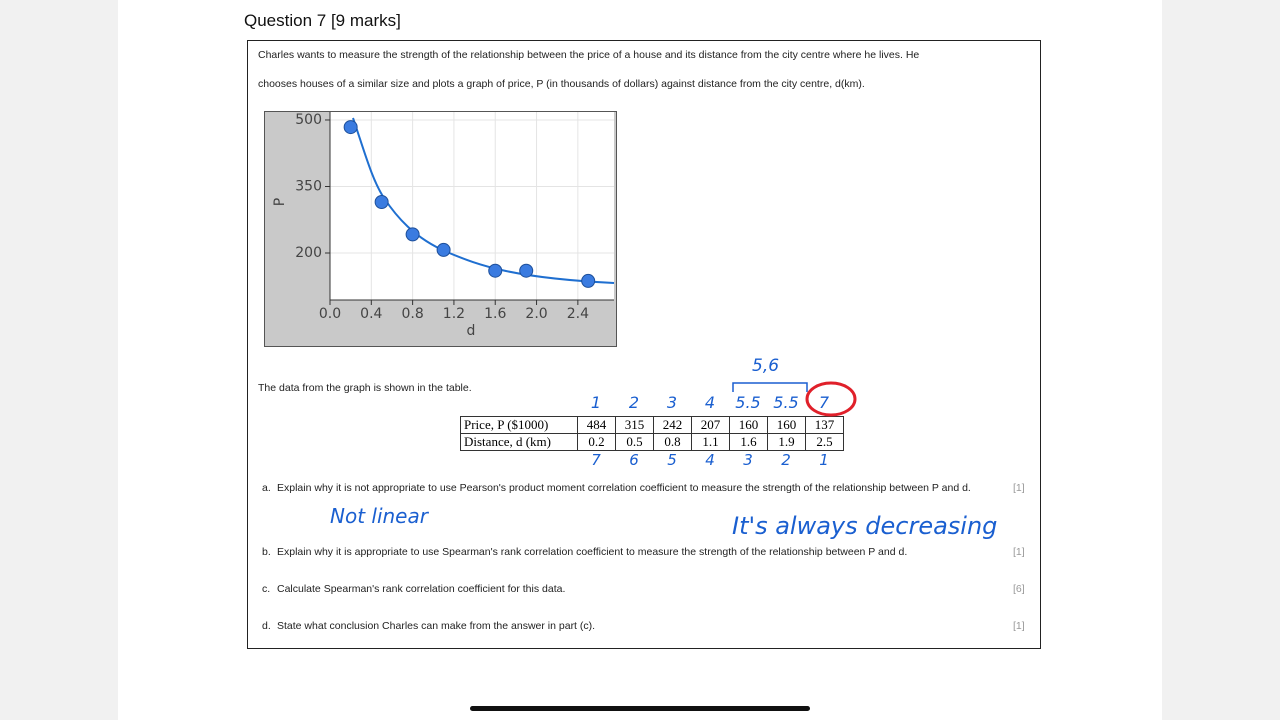 The image size is (1280, 720). I want to click on cell: 315, so click(634, 425).